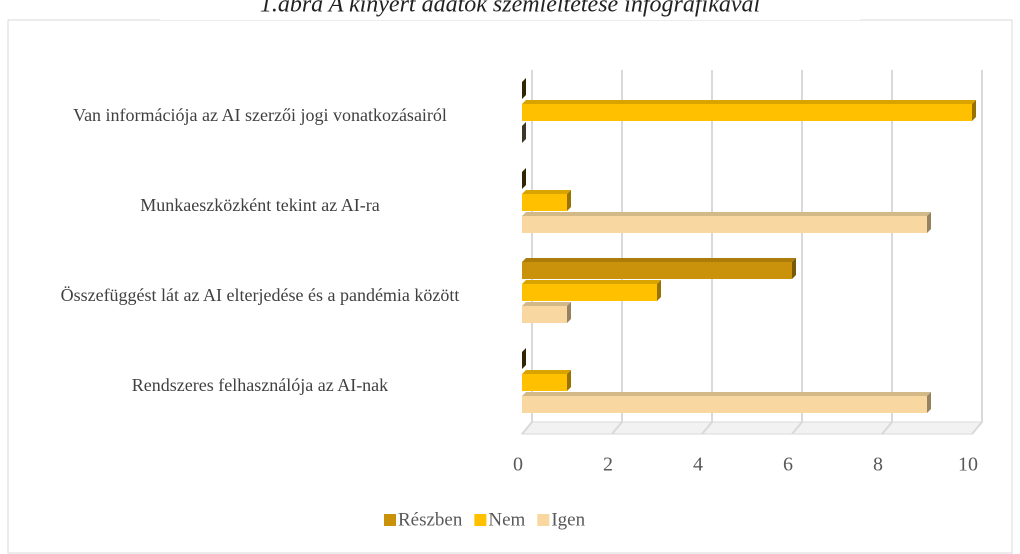  What do you see at coordinates (506, 519) in the screenshot?
I see `legend-label: Nem` at bounding box center [506, 519].